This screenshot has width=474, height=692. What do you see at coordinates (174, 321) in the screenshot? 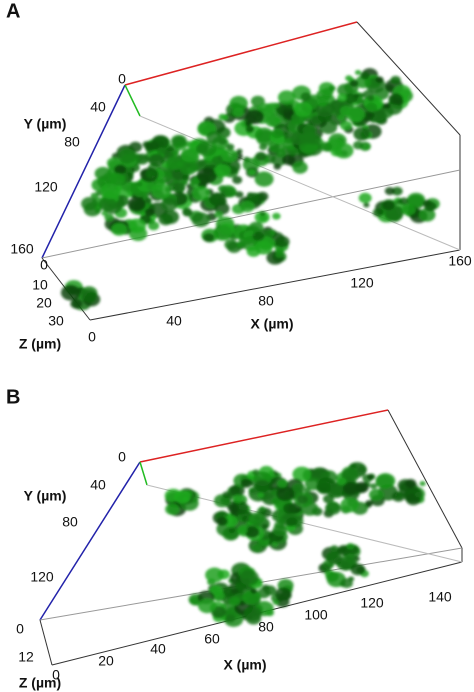
I see `tick-label: 40` at bounding box center [174, 321].